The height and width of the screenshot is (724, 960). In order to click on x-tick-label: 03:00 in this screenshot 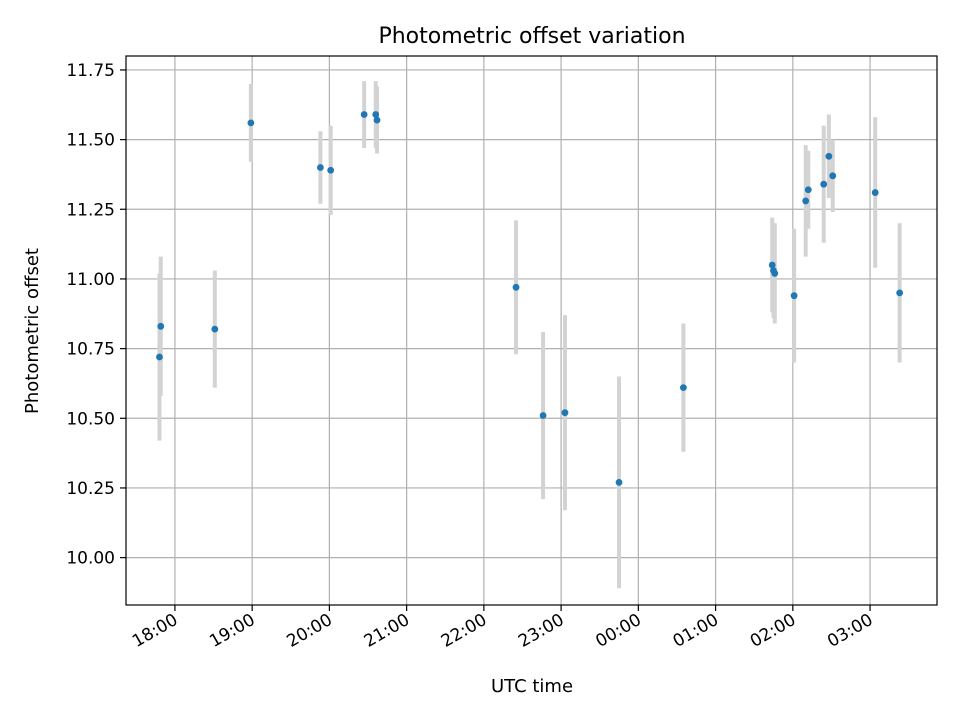, I will do `click(850, 631)`.